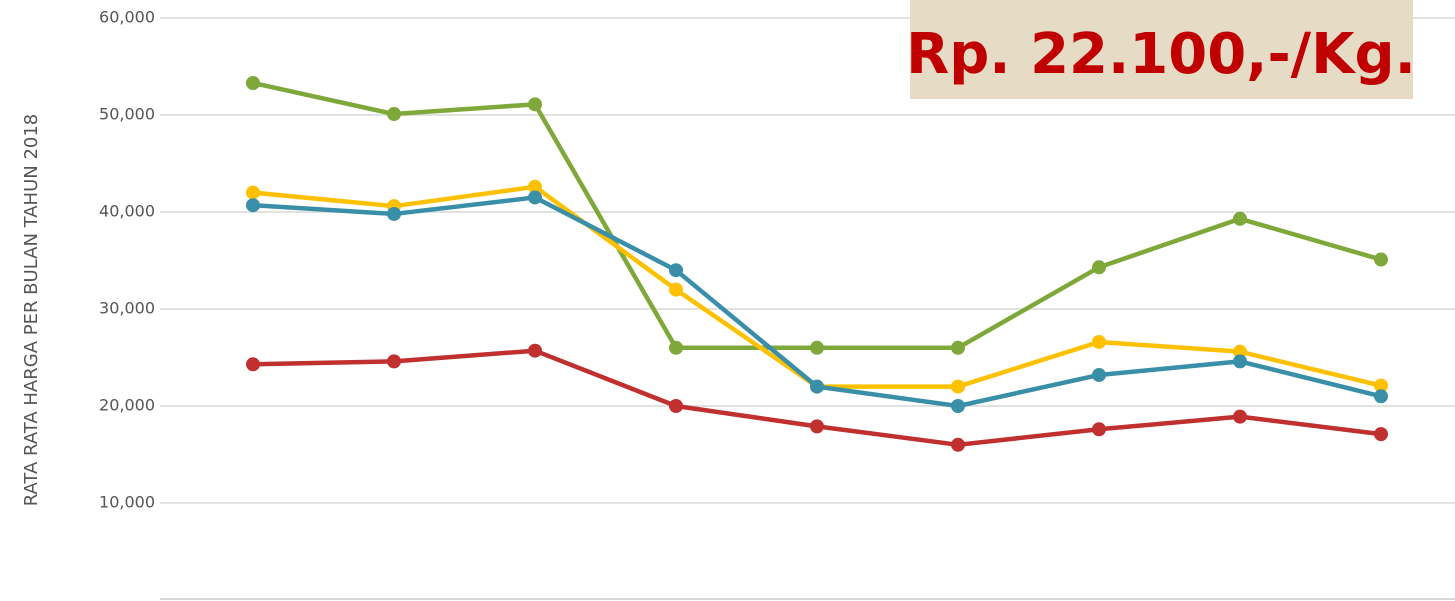 The image size is (1455, 601). What do you see at coordinates (127, 114) in the screenshot?
I see `y-tick-label: 50,000` at bounding box center [127, 114].